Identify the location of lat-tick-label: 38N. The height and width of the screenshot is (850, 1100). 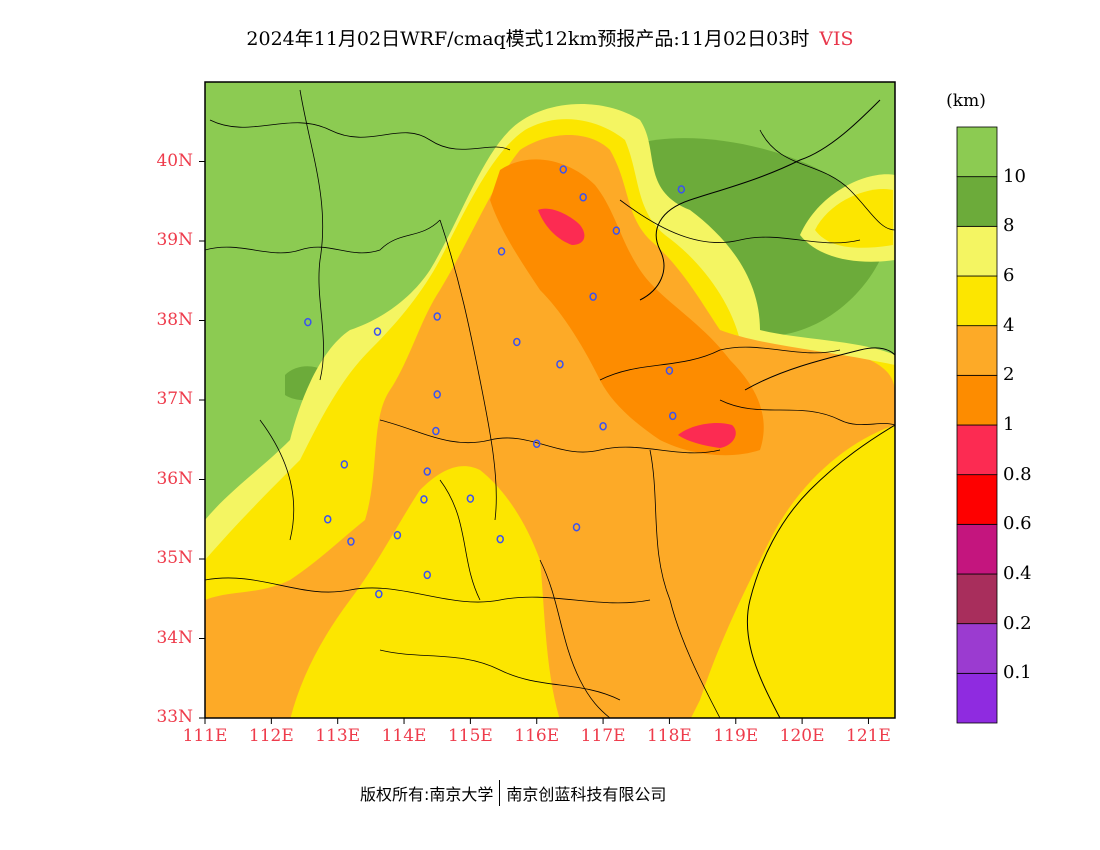
(174, 319).